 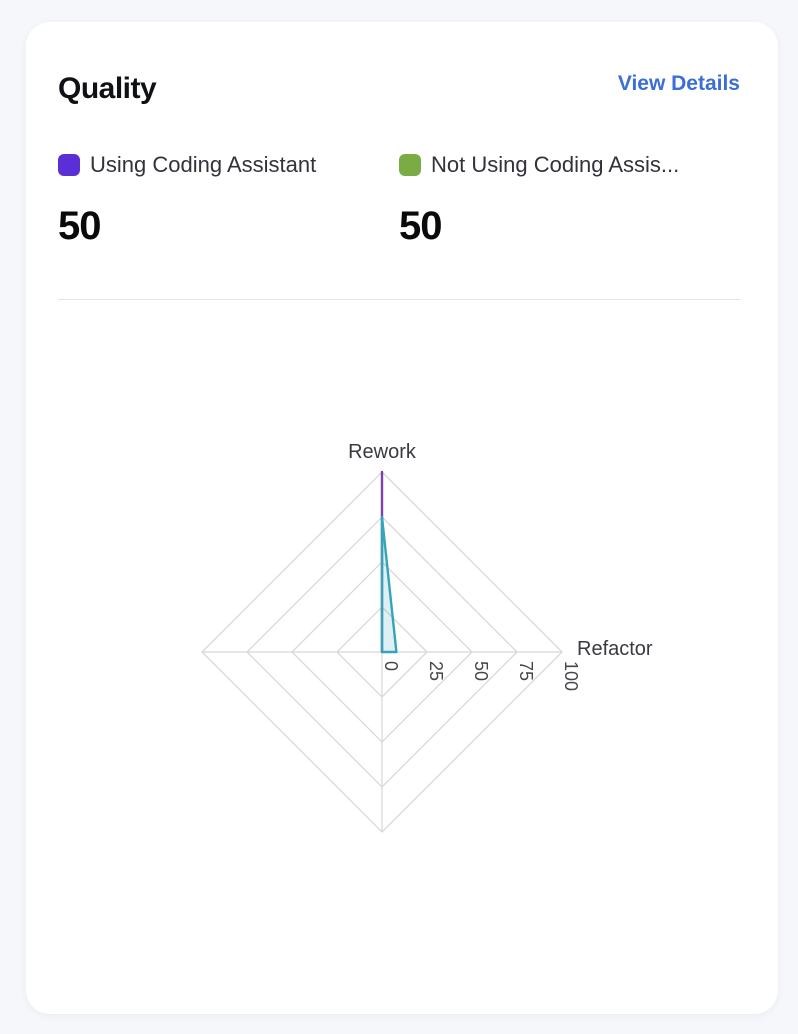 I want to click on axis-label-refactor: Refactor, so click(x=615, y=649).